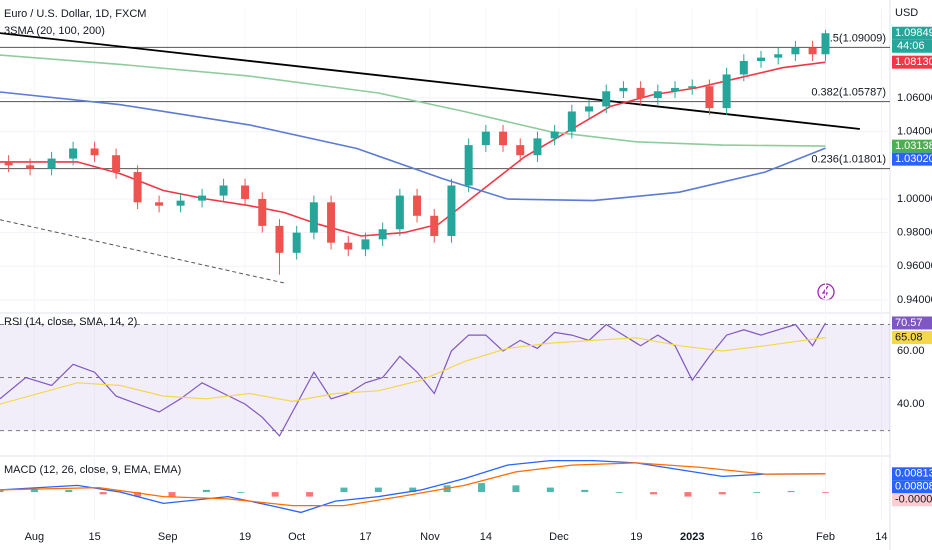 Image resolution: width=932 pixels, height=550 pixels. Describe the element at coordinates (914, 98) in the screenshot. I see `y-tick-label: 1.06000` at that location.